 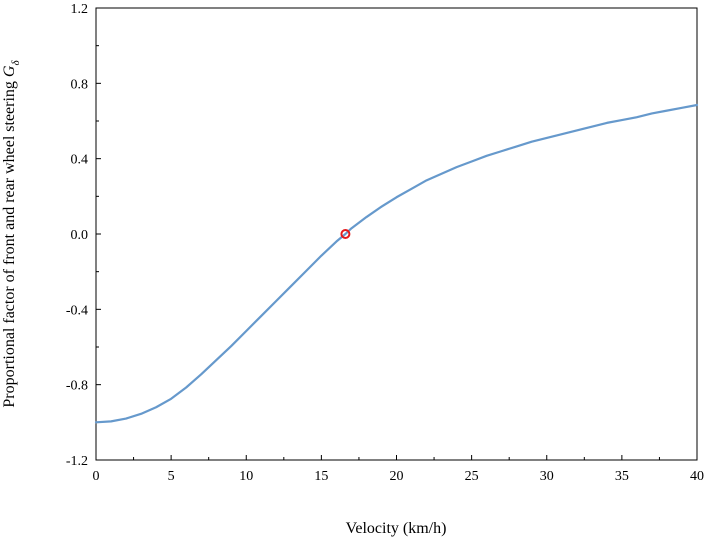 I want to click on x-tick-label: 10, so click(x=246, y=476).